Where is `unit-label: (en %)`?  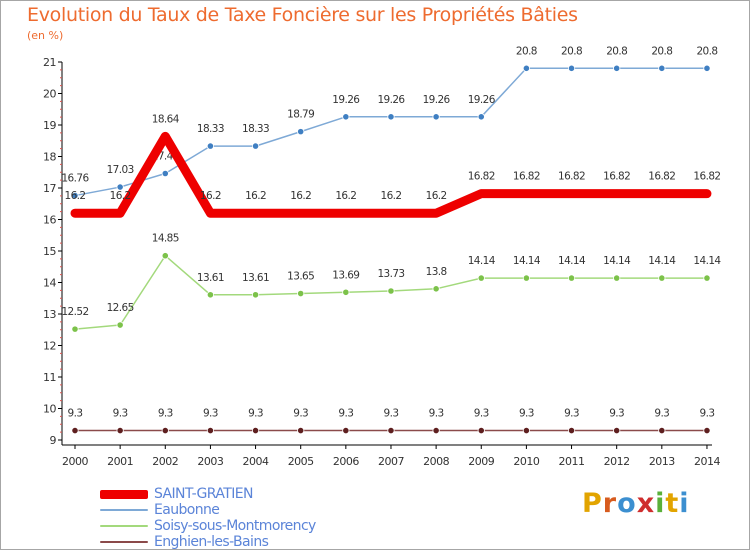
unit-label: (en %) is located at coordinates (45, 35).